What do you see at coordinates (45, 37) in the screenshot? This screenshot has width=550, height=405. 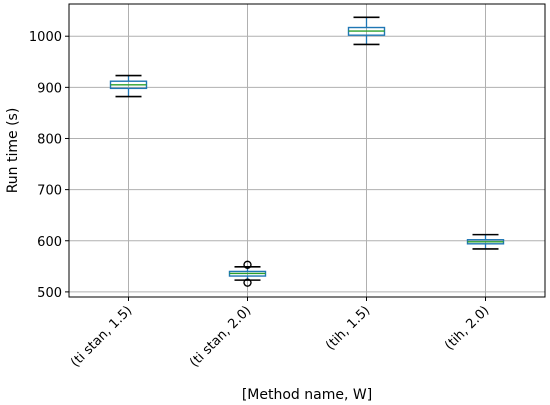 I see `y-tick-label: 1000` at bounding box center [45, 37].